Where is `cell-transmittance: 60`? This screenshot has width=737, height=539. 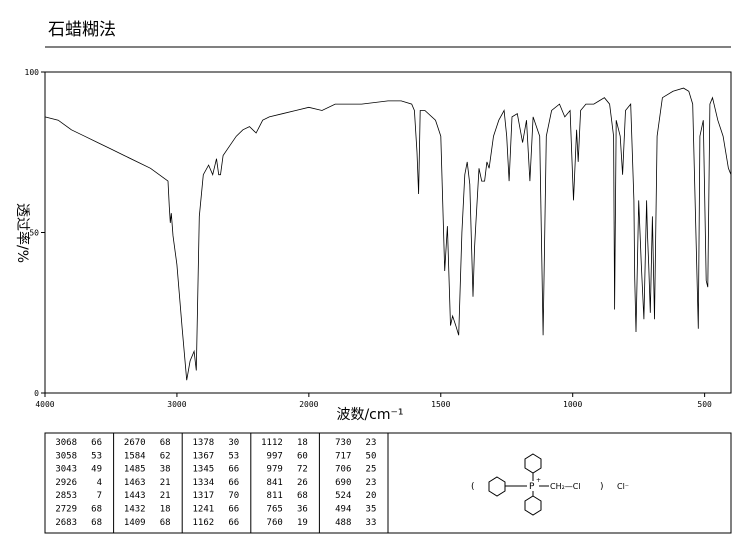 cell-transmittance: 60 is located at coordinates (302, 456).